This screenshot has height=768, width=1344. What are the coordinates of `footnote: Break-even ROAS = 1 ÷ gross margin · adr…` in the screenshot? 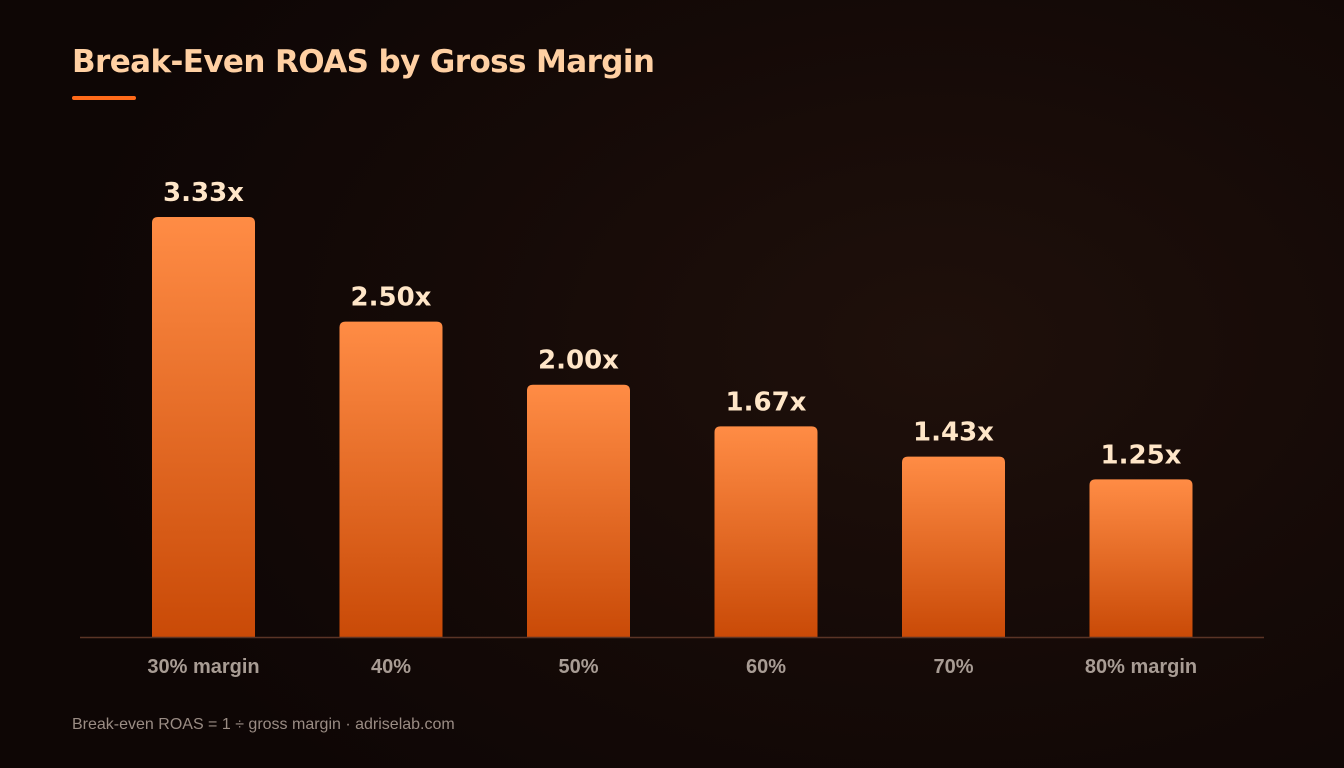 It's located at (263, 724).